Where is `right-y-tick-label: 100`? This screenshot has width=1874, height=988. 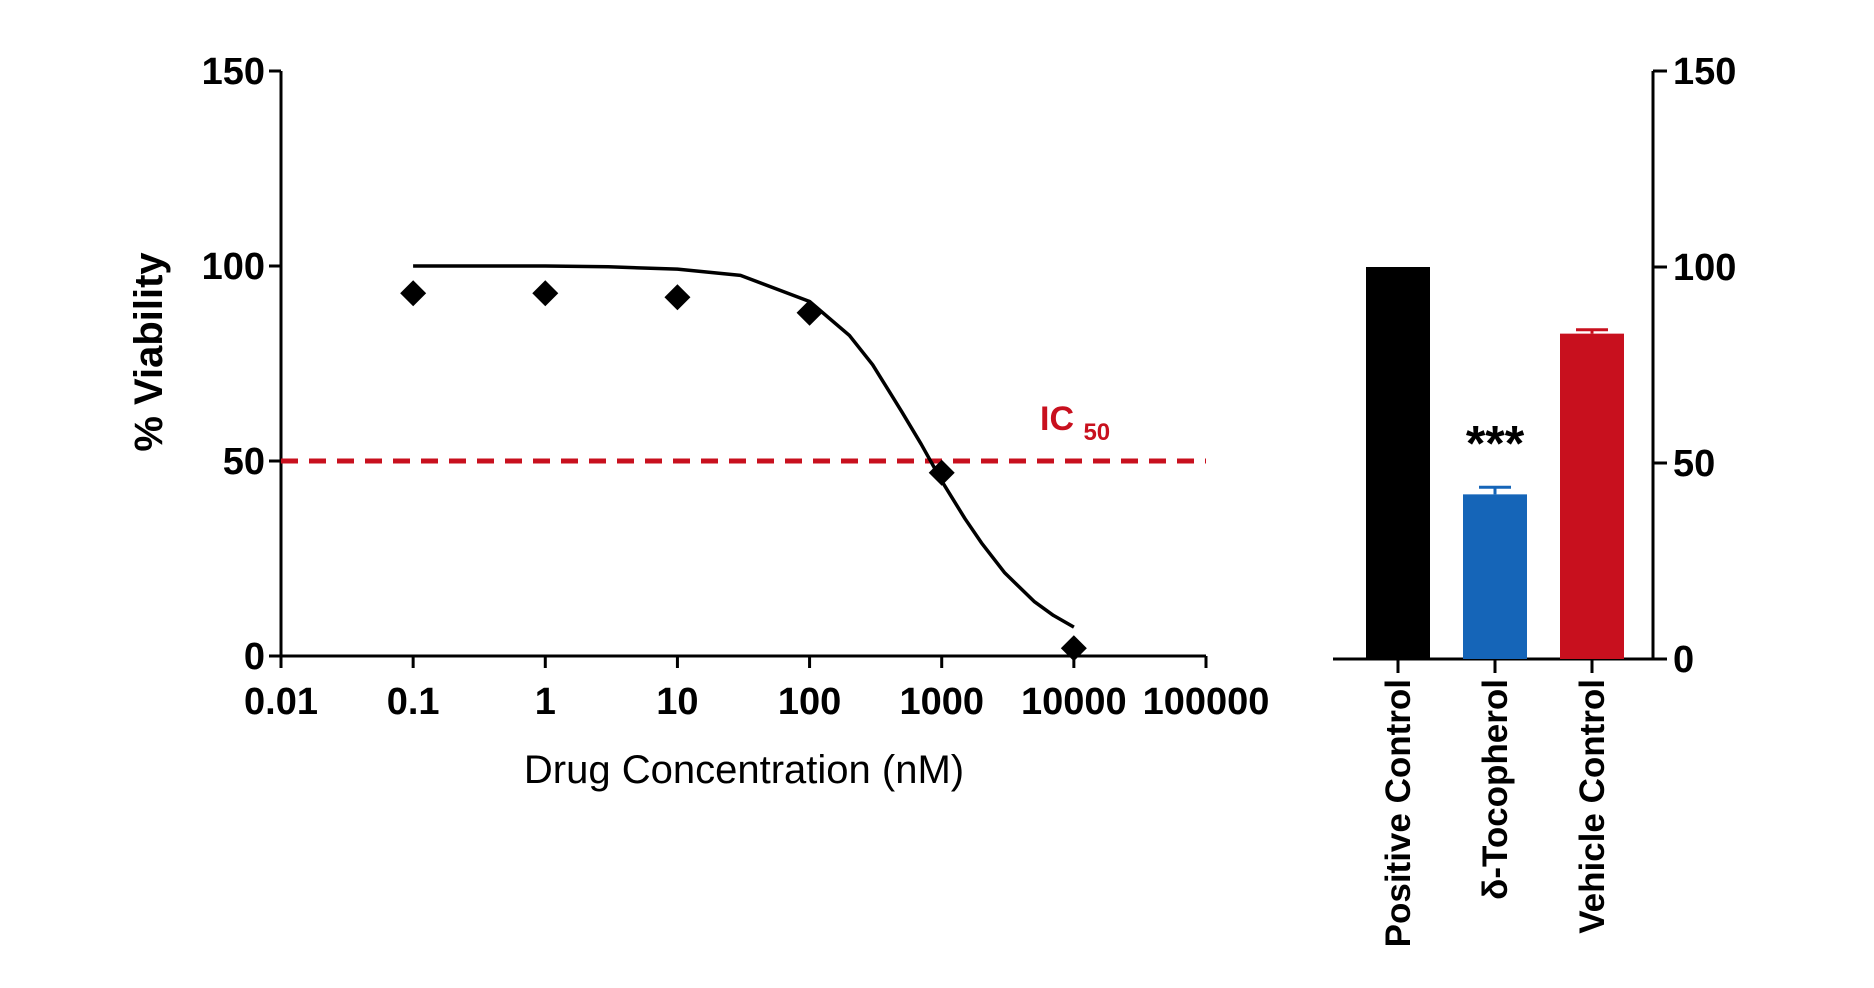 right-y-tick-label: 100 is located at coordinates (1704, 268).